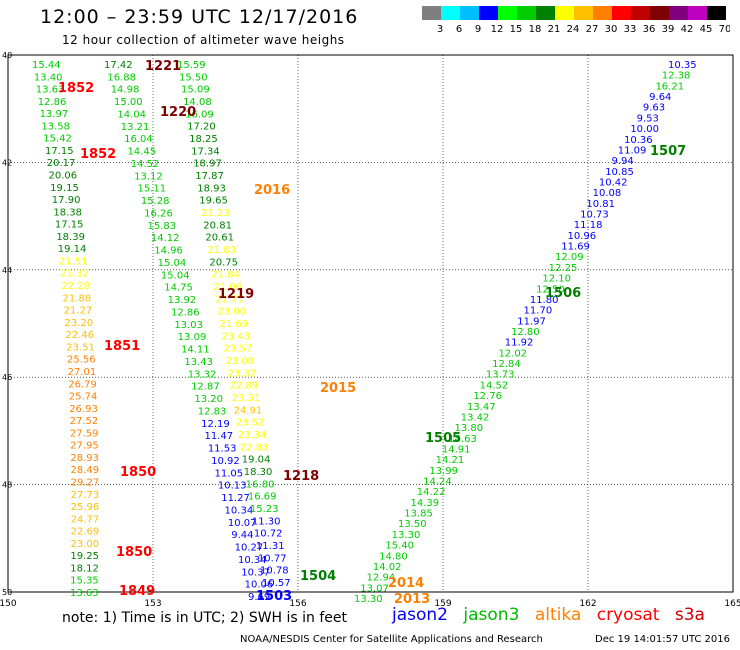 This screenshot has width=740, height=650. What do you see at coordinates (84, 421) in the screenshot?
I see `wave-height-value: 27.52` at bounding box center [84, 421].